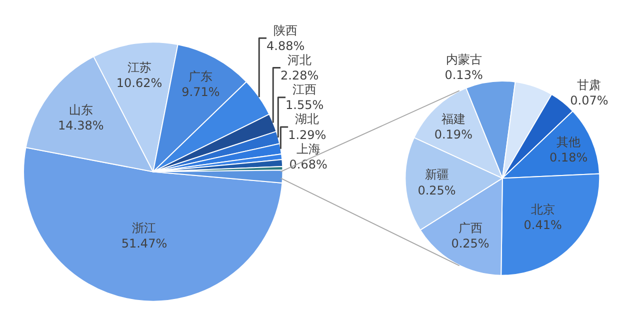  I want to click on slice-label: 广东, so click(200, 76).